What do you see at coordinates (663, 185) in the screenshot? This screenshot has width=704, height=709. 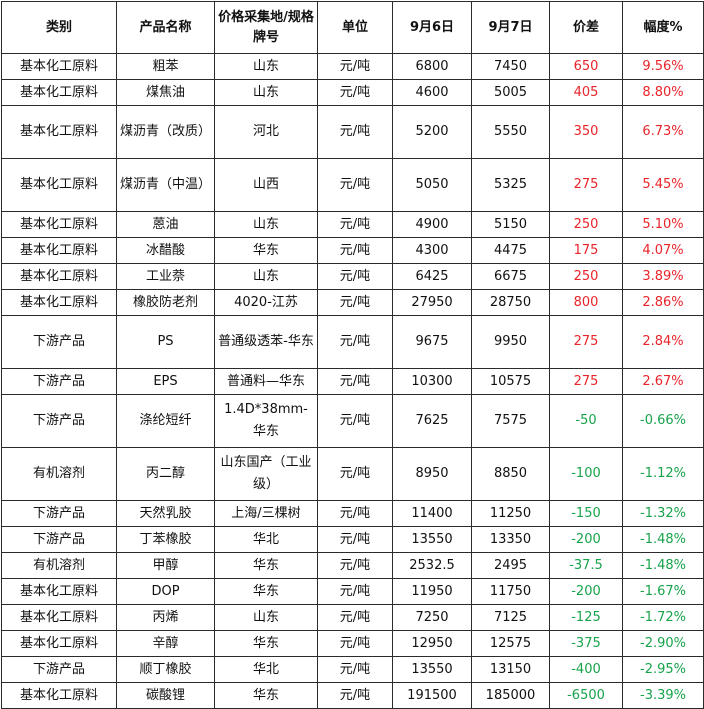 I see `cell-change-pct: 5.45%` at bounding box center [663, 185].